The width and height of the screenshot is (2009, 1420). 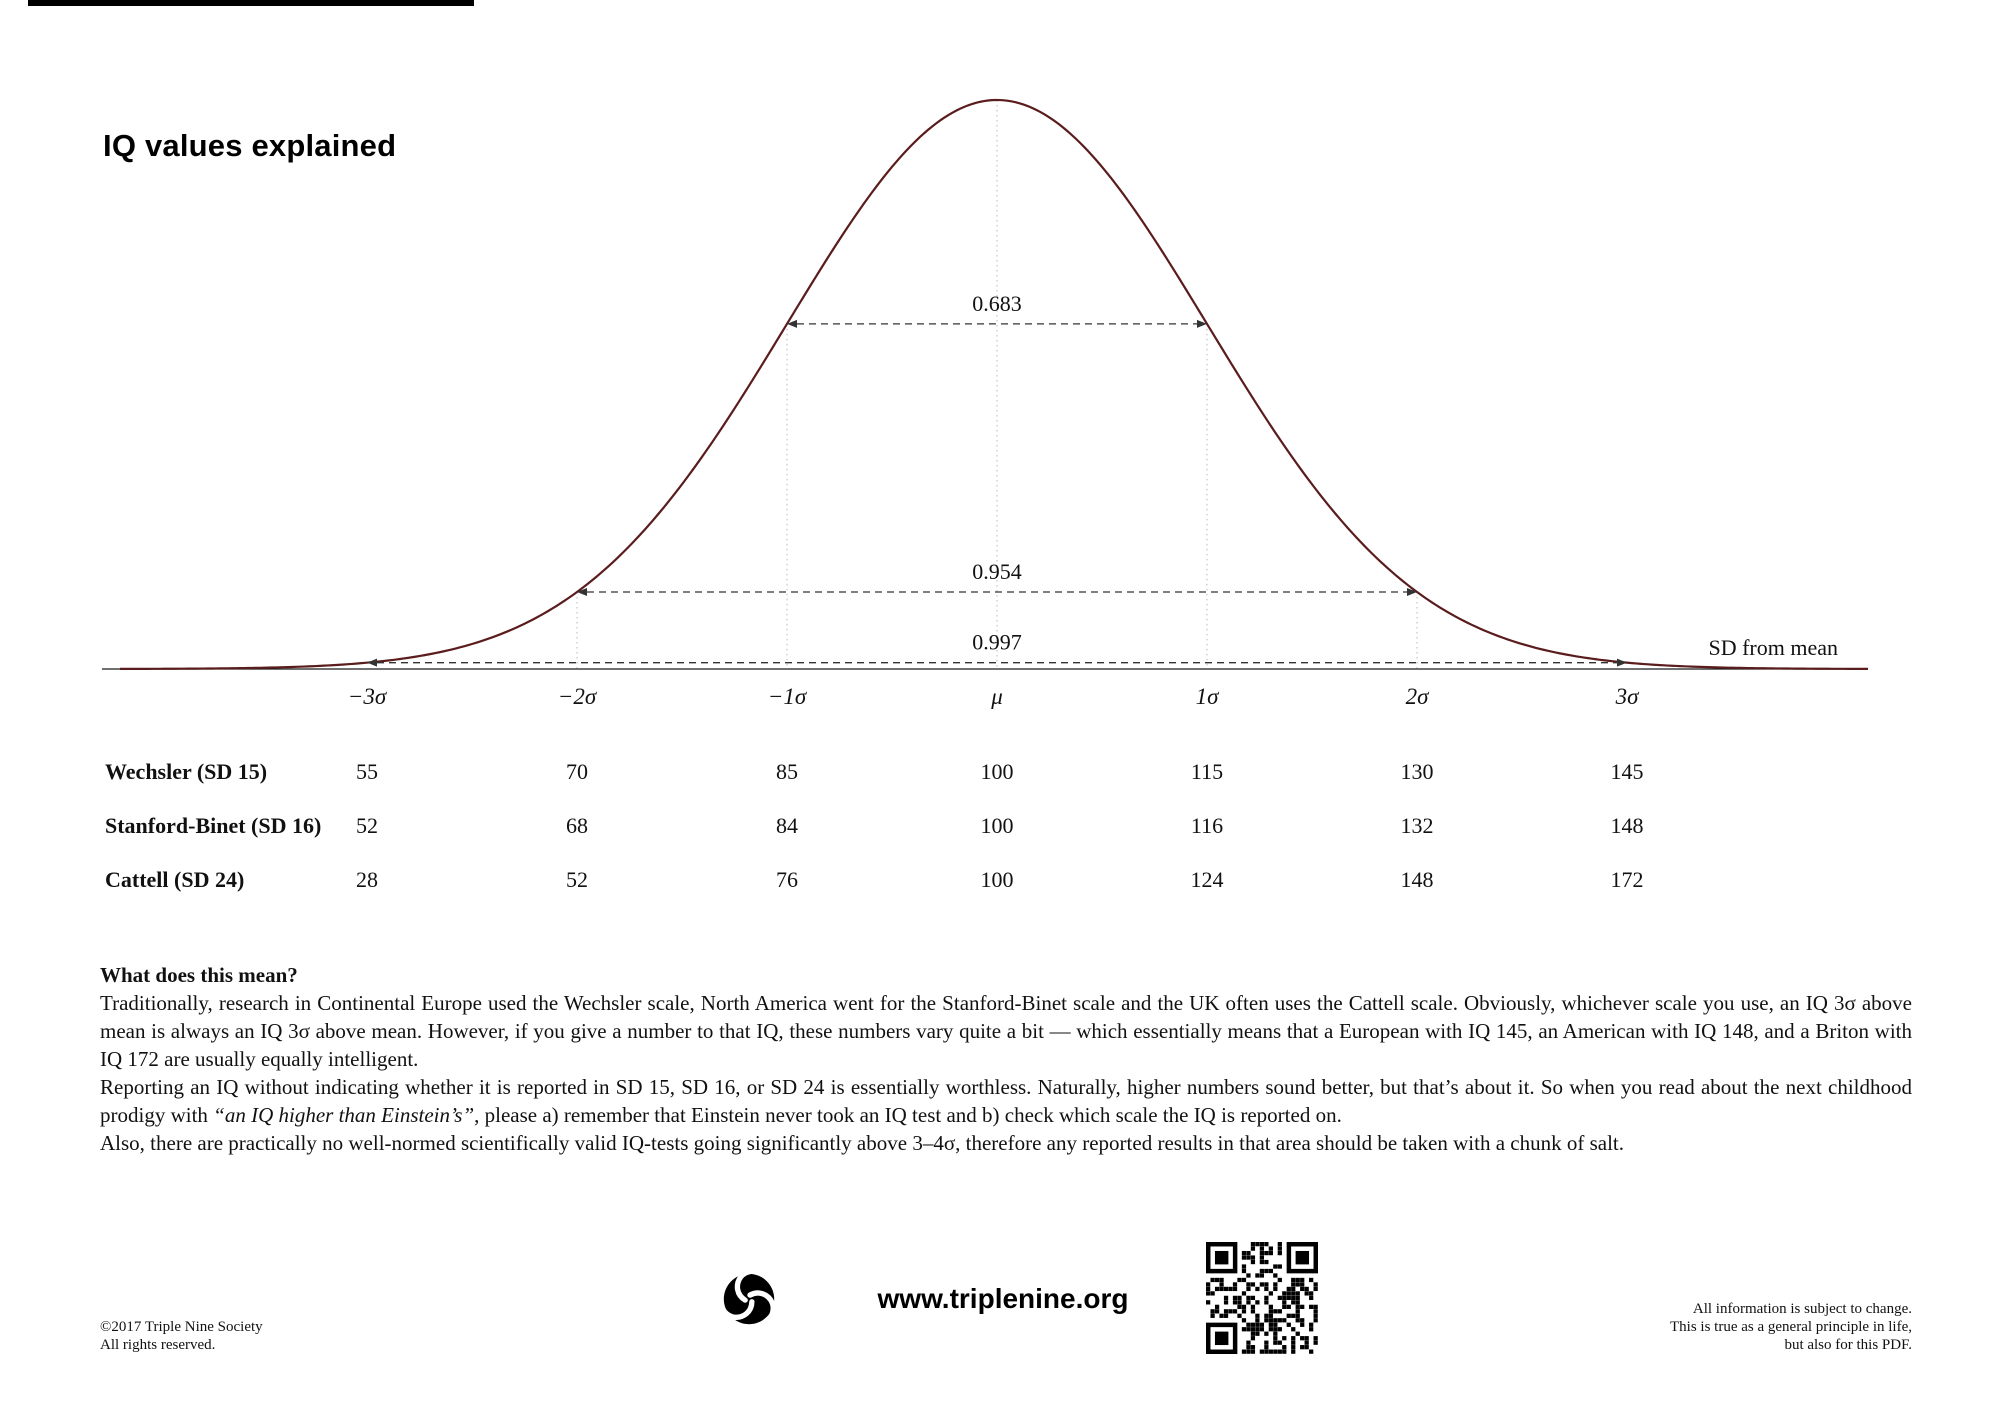 What do you see at coordinates (1004, 772) in the screenshot?
I see `table-row: Wechsler (SD 15) 55 70 85 100 115 130 145` at bounding box center [1004, 772].